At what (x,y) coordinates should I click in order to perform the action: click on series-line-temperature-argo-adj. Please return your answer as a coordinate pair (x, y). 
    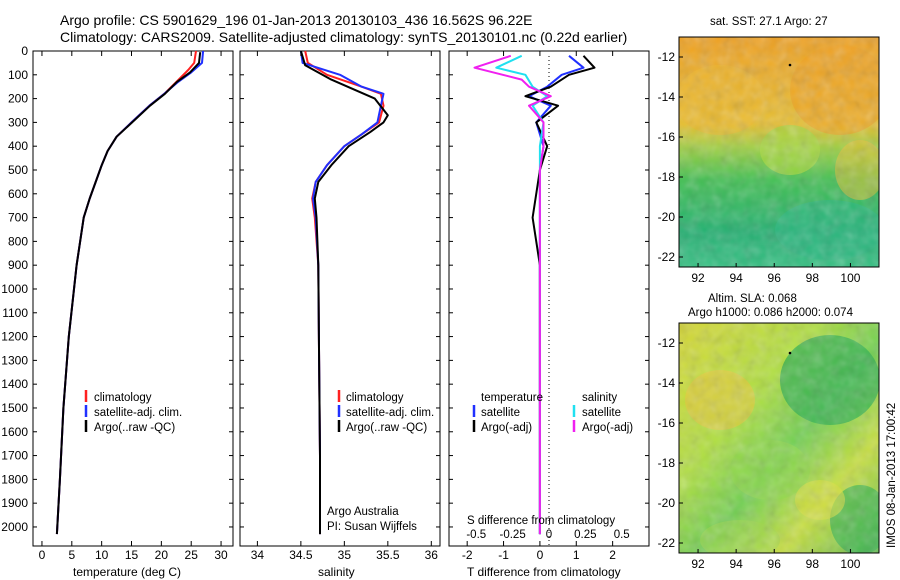
    Looking at the image, I should click on (560, 295).